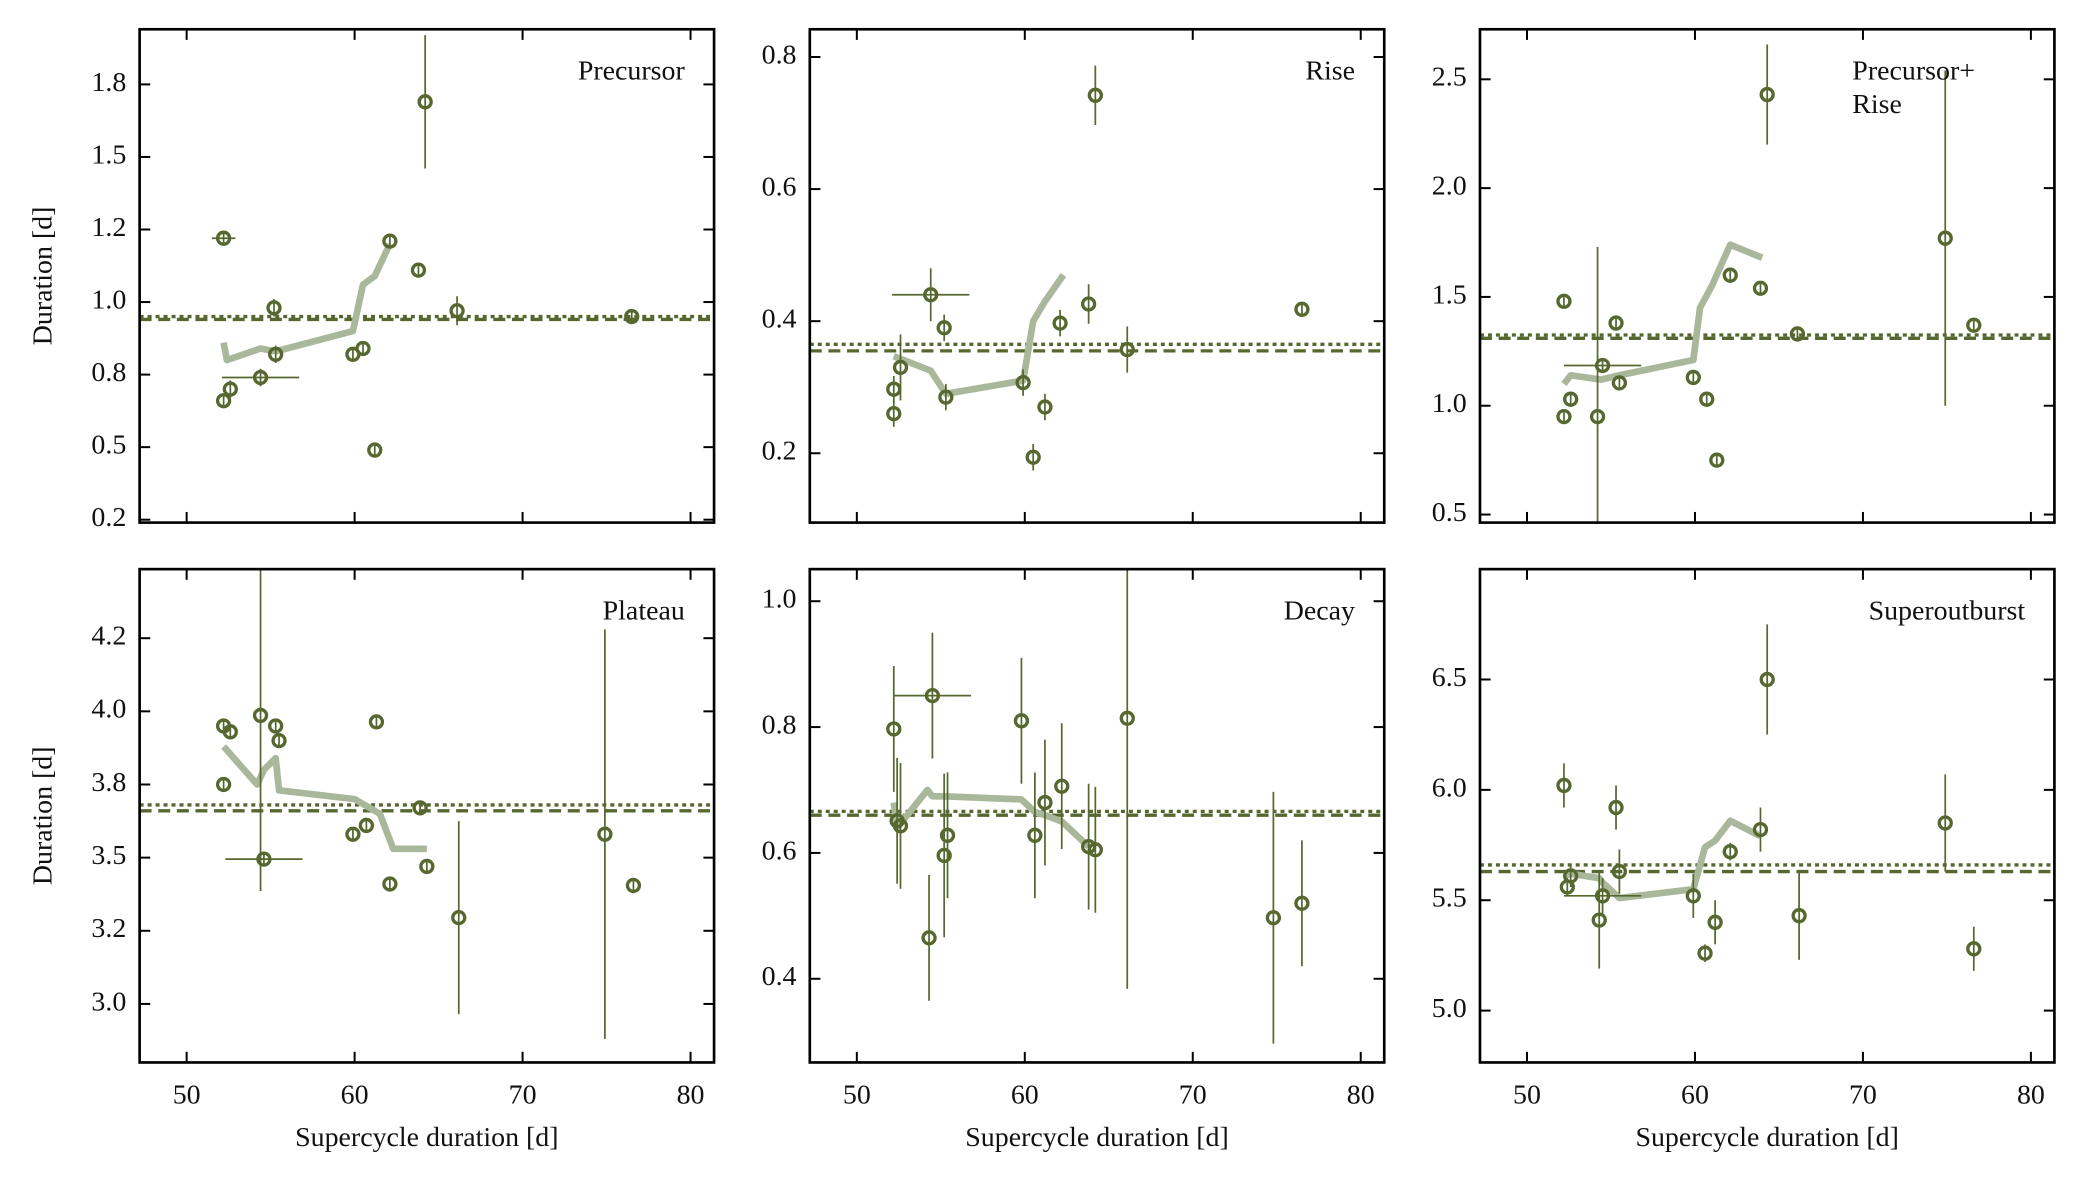  I want to click on y-tick-label: 6.5, so click(1449, 677).